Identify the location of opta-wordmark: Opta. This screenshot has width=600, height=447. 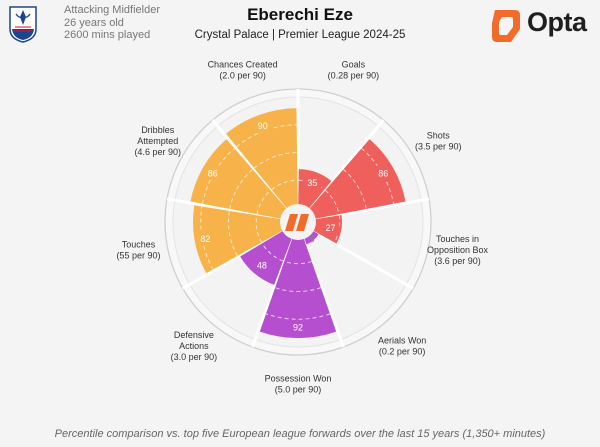
(557, 22).